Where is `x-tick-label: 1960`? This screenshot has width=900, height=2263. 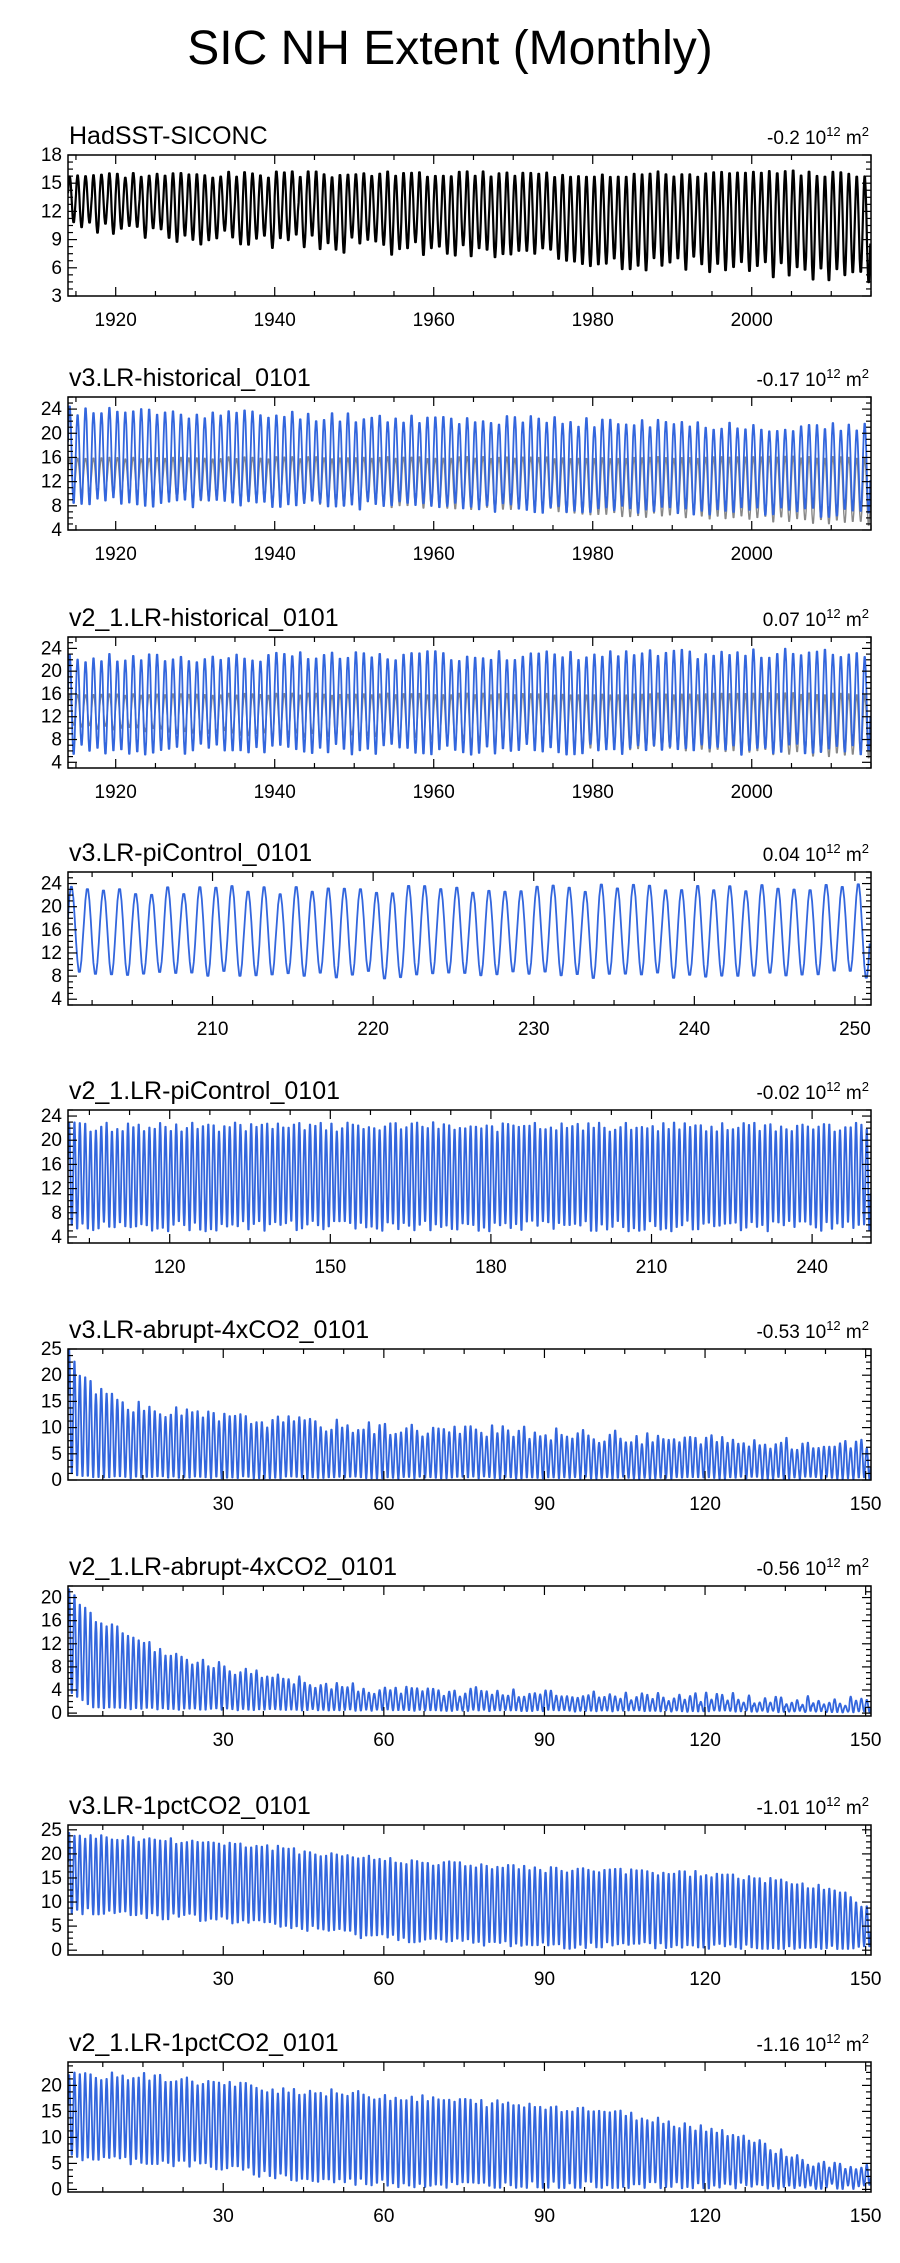
x-tick-label: 1960 is located at coordinates (434, 792).